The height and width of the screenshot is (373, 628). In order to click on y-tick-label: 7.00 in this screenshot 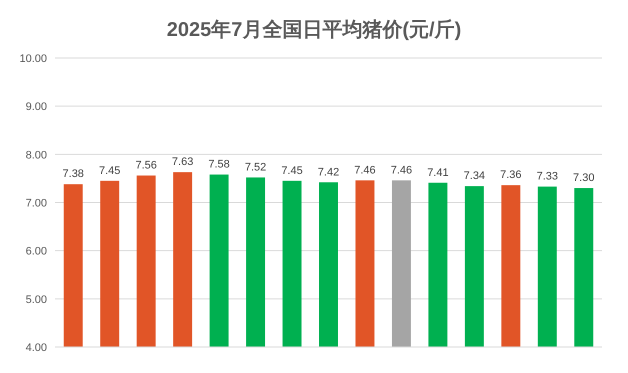, I will do `click(36, 204)`.